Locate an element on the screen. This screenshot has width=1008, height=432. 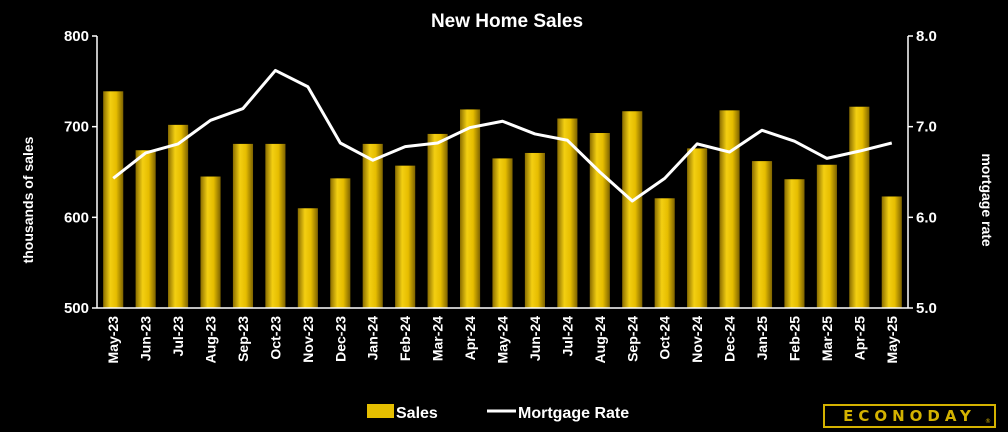
right-tick-label: 8.0 is located at coordinates (926, 36).